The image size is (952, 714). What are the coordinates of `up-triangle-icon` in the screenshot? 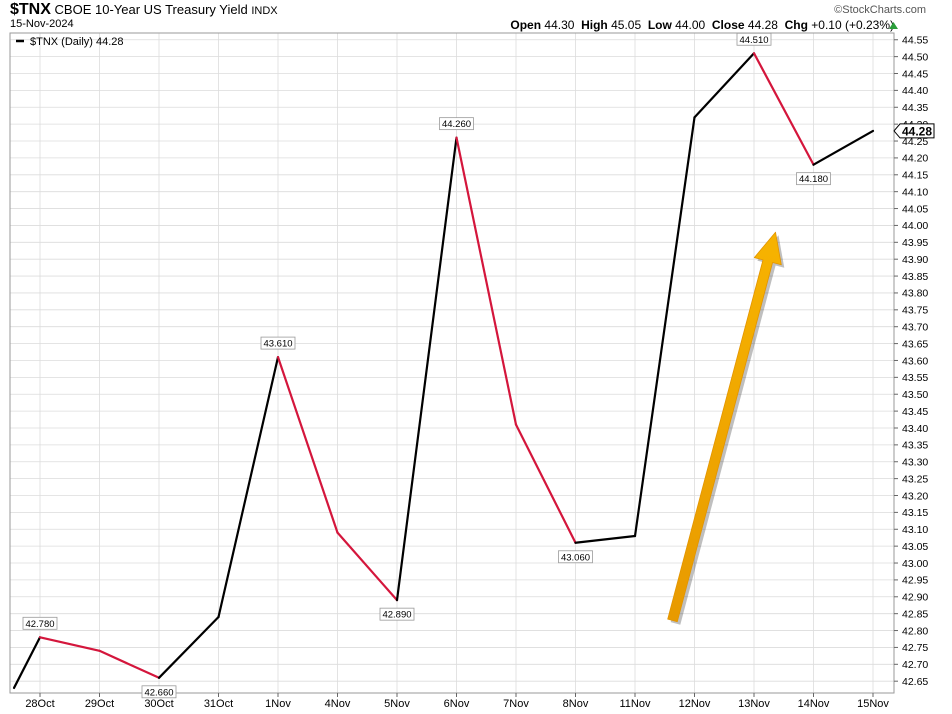 It's located at (893, 25).